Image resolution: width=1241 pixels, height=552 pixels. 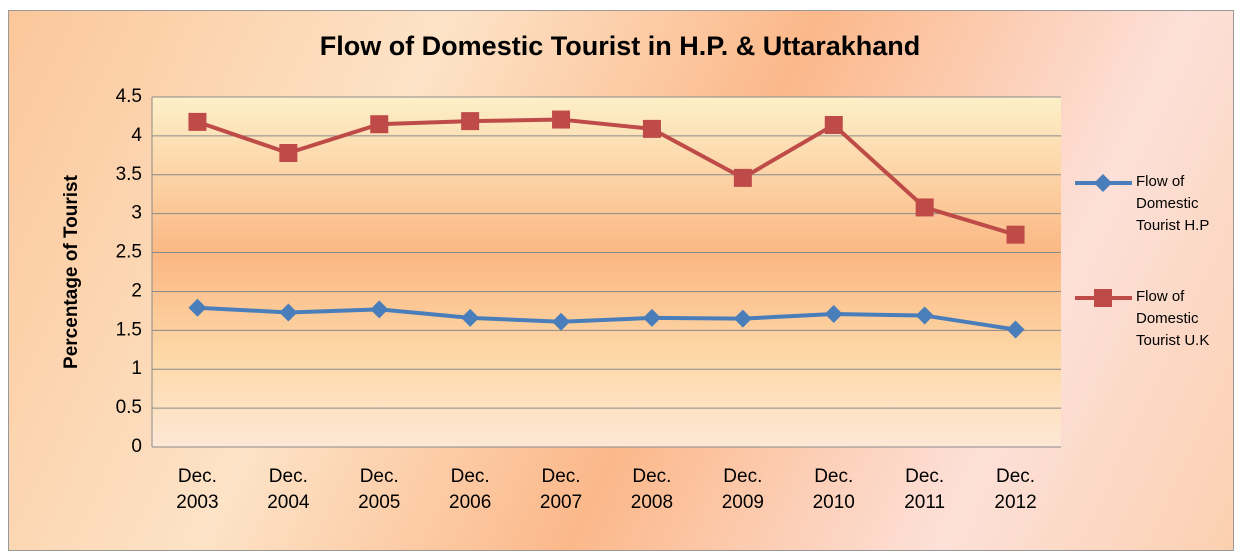 I want to click on y-tick-label: 1.5, so click(x=129, y=329).